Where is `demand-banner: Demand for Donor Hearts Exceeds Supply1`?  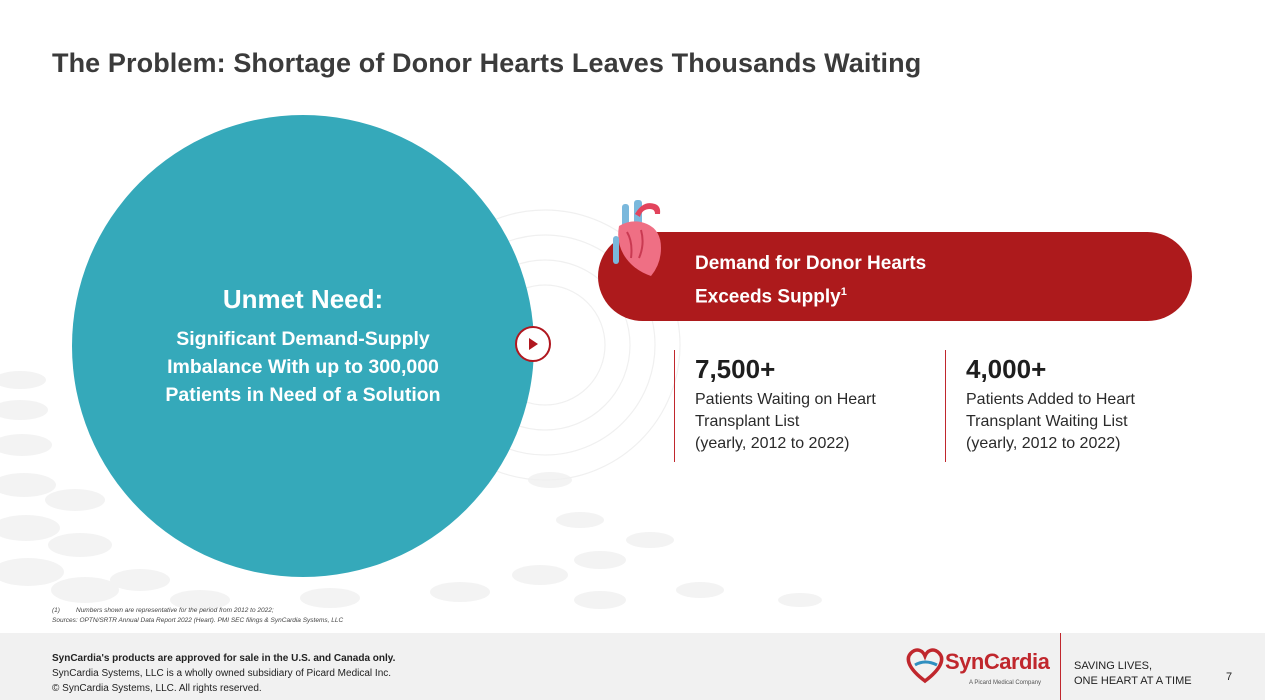
demand-banner: Demand for Donor Hearts Exceeds Supply1 is located at coordinates (895, 276).